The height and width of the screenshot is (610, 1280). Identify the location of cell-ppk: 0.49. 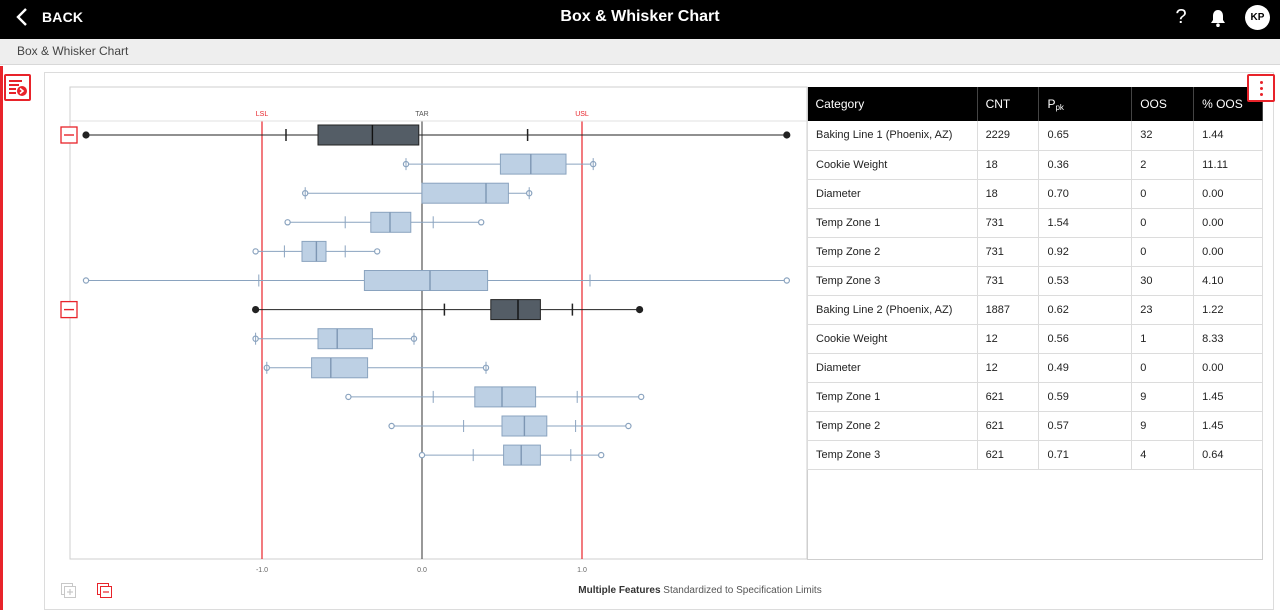
(1085, 368).